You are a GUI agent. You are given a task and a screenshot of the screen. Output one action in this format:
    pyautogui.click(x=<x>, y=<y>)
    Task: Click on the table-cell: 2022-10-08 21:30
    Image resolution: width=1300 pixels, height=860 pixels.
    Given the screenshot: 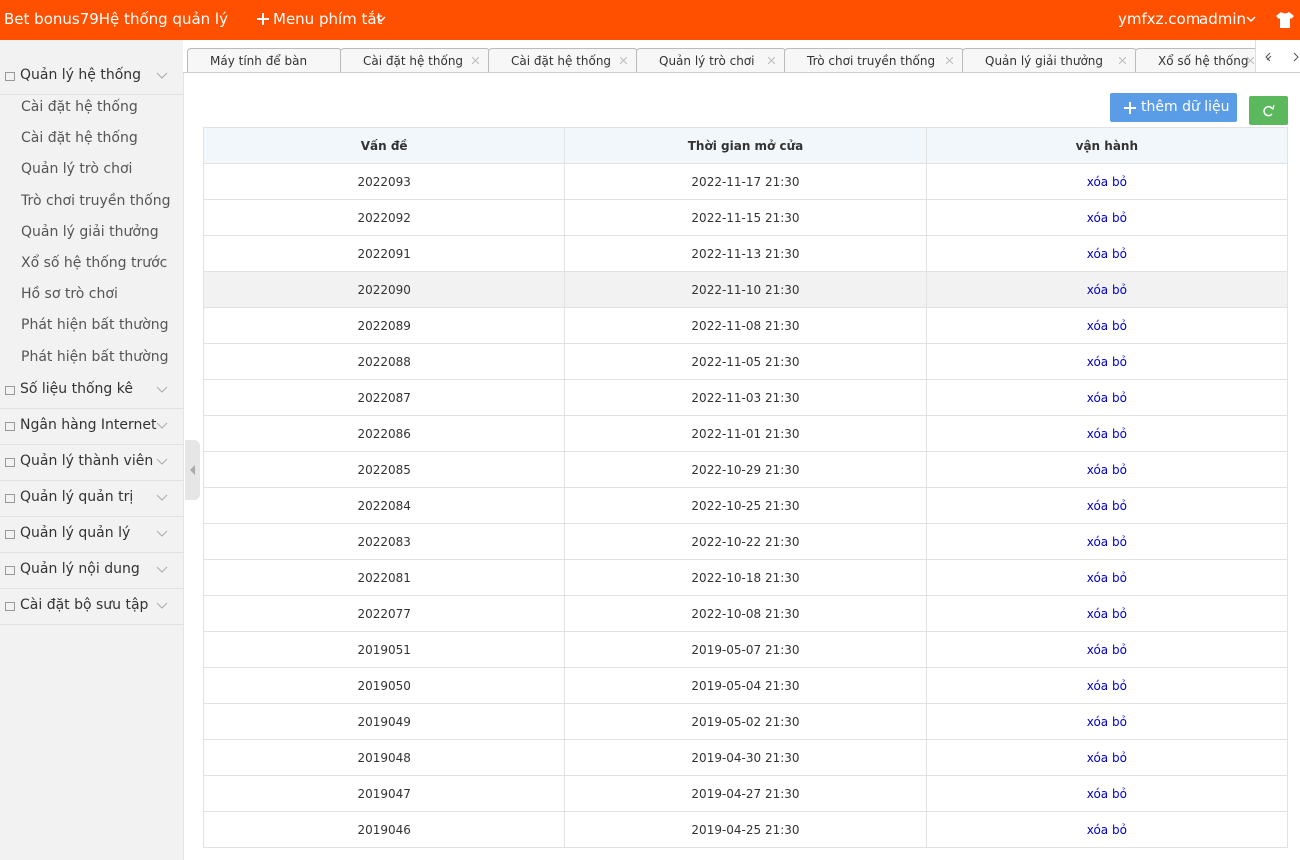 What is the action you would take?
    pyautogui.click(x=745, y=613)
    